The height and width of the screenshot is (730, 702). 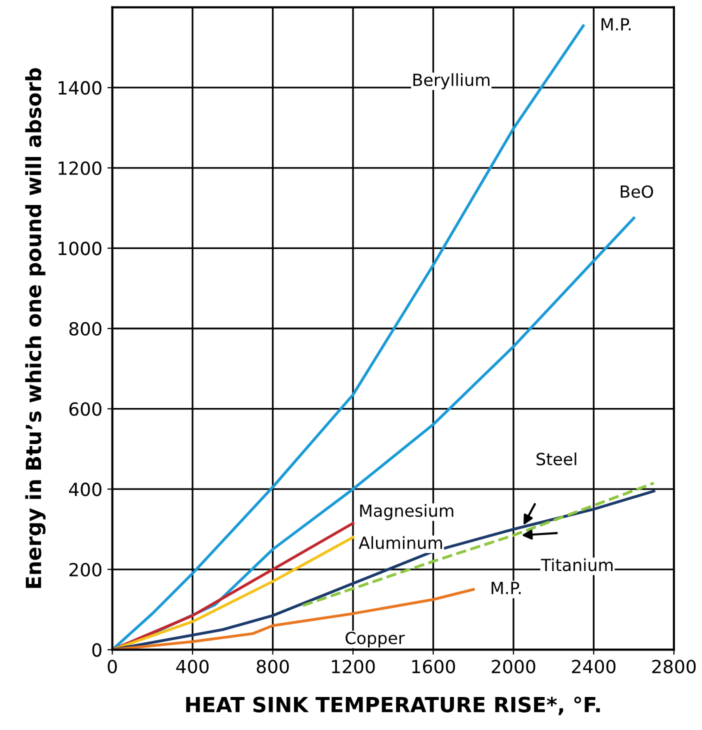 I want to click on text: Steel, so click(x=556, y=459).